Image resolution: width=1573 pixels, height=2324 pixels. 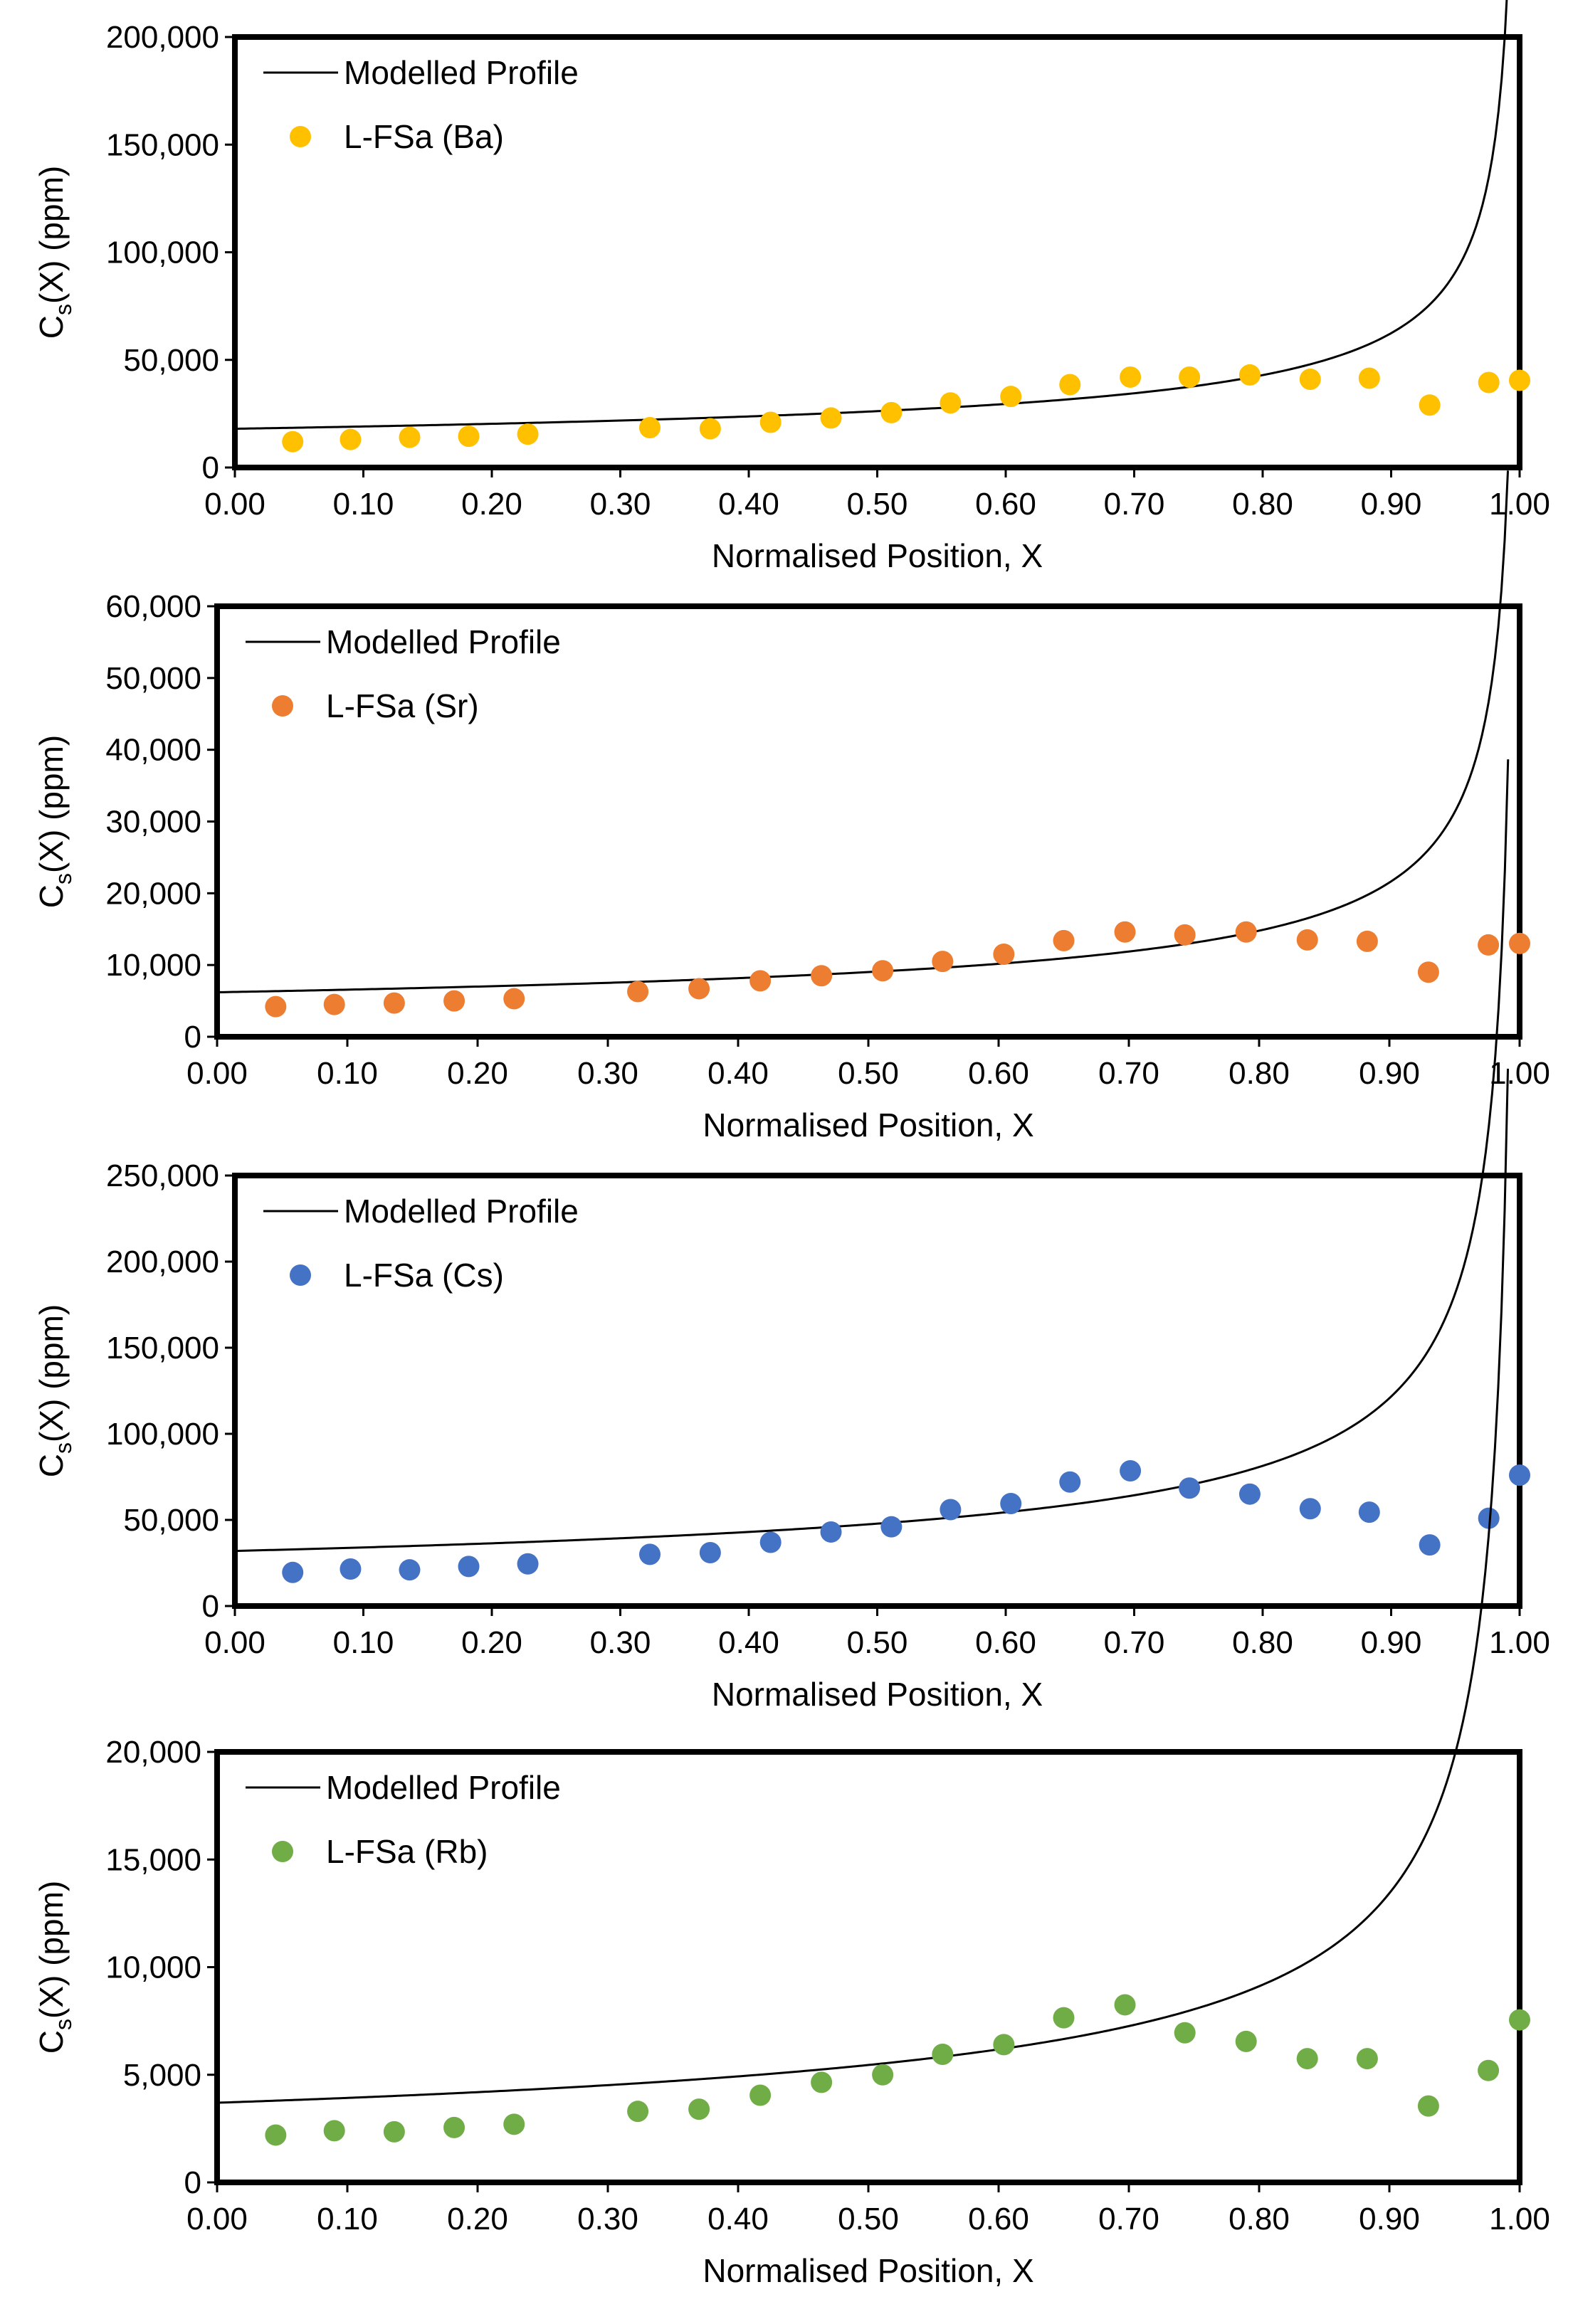 What do you see at coordinates (424, 136) in the screenshot?
I see `legend-point-label: L-FSa (Ba)` at bounding box center [424, 136].